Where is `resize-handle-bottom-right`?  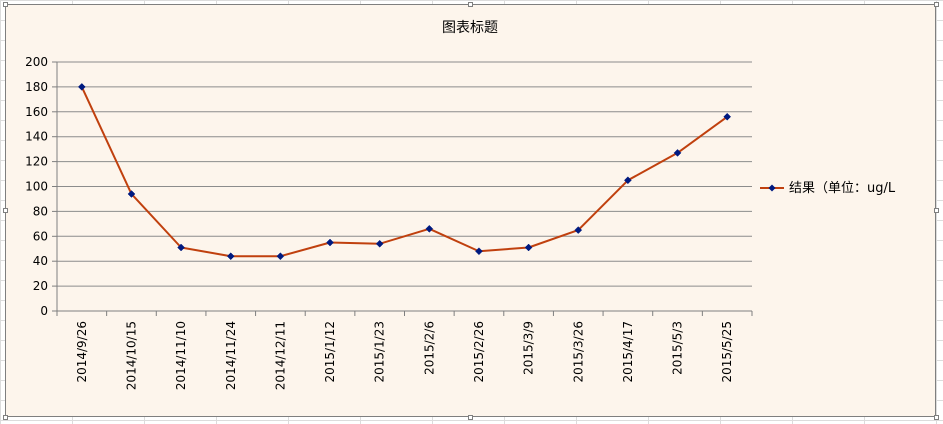
resize-handle-bottom-right is located at coordinates (936, 417).